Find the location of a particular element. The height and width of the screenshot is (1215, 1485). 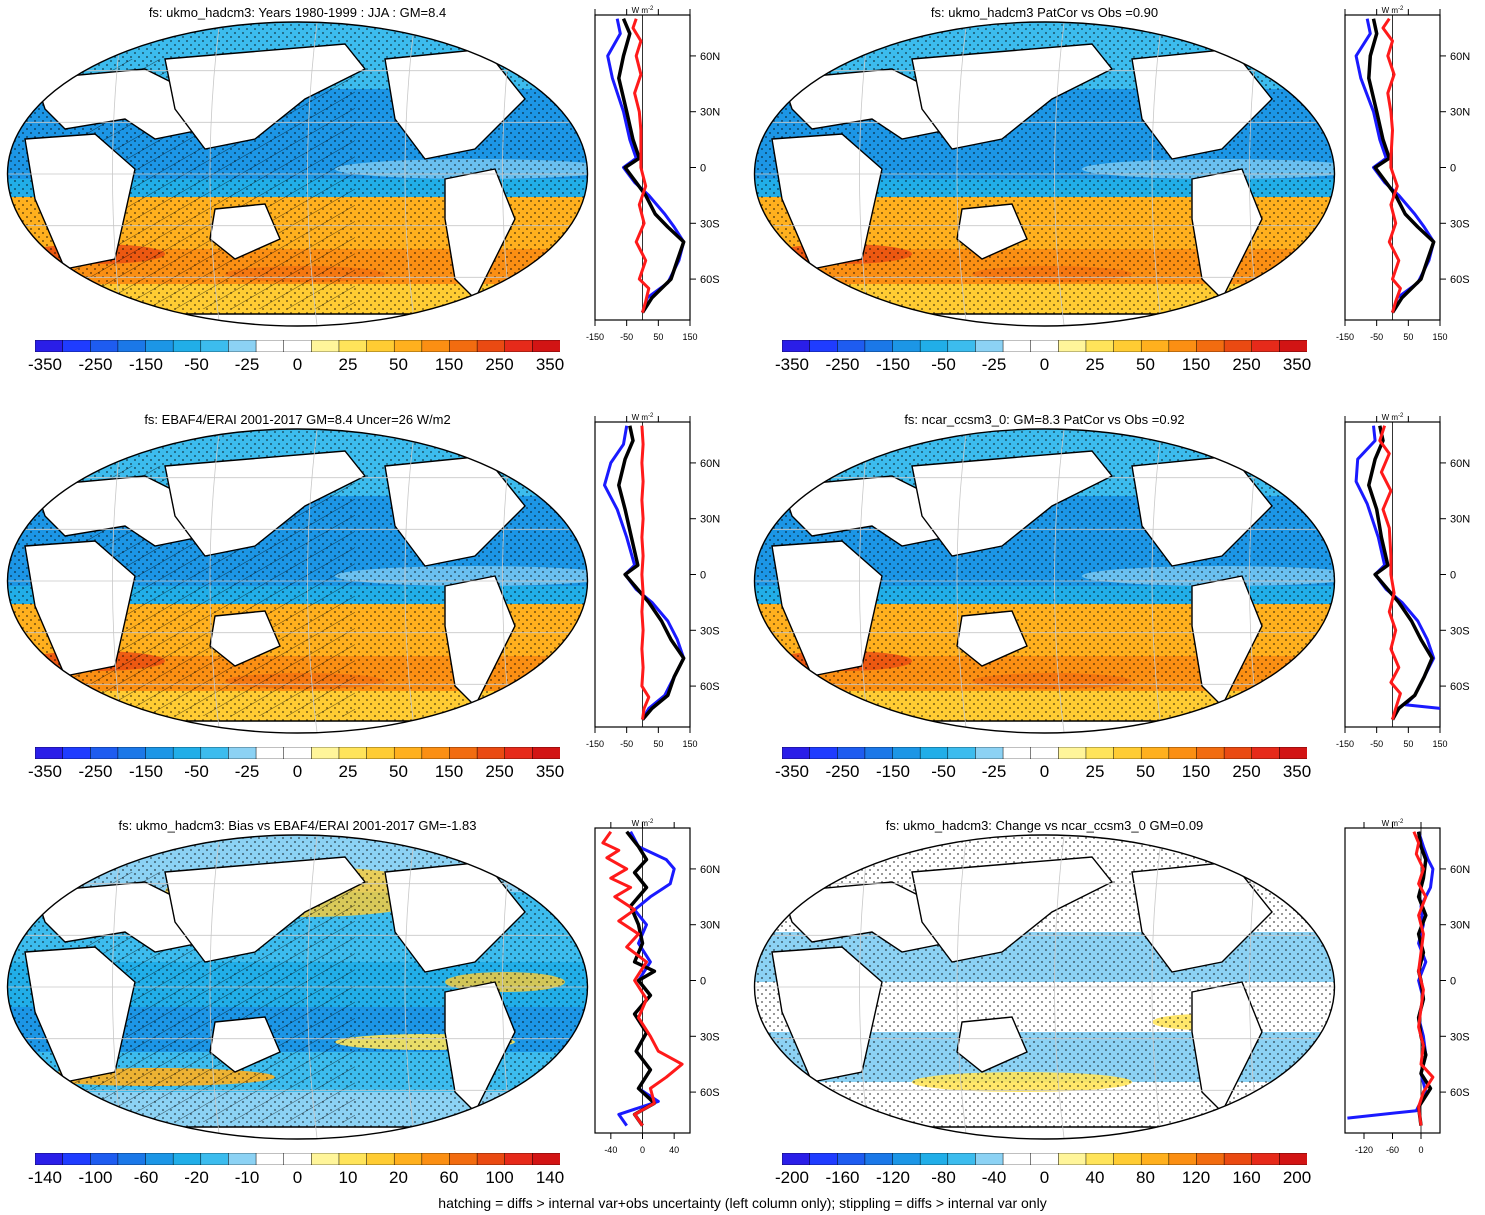

panel-title: fs: ukmo_hadcm3 PatCor vs Obs =0.90 is located at coordinates (1044, 12).